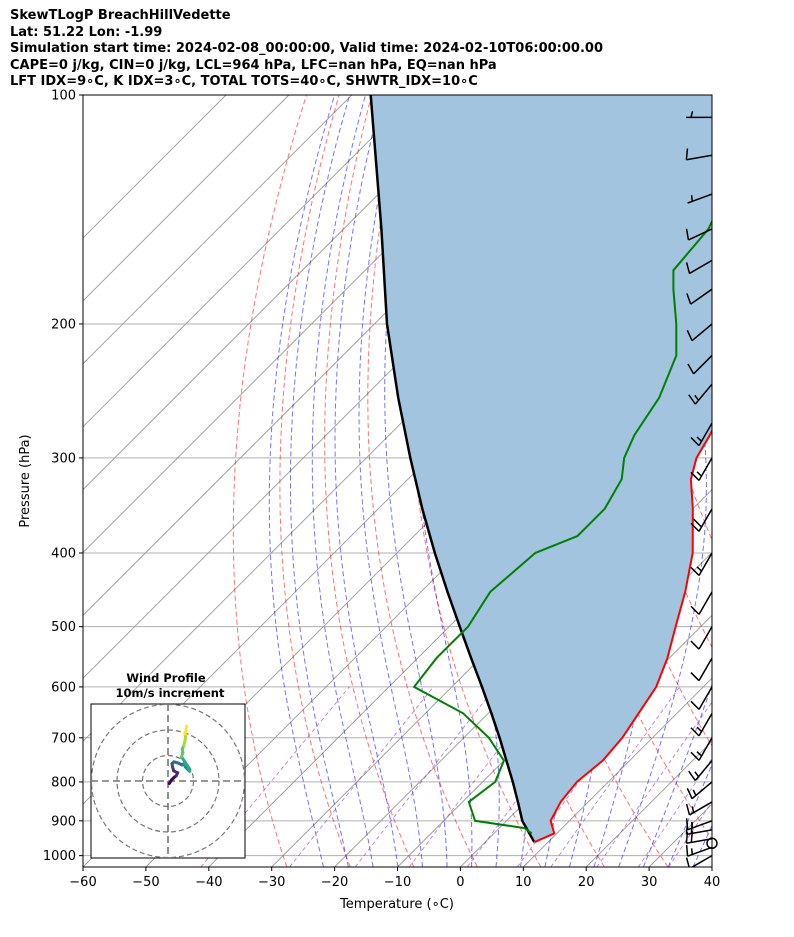 The width and height of the screenshot is (794, 937). Describe the element at coordinates (397, 882) in the screenshot. I see `x-tick-label: −10` at that location.